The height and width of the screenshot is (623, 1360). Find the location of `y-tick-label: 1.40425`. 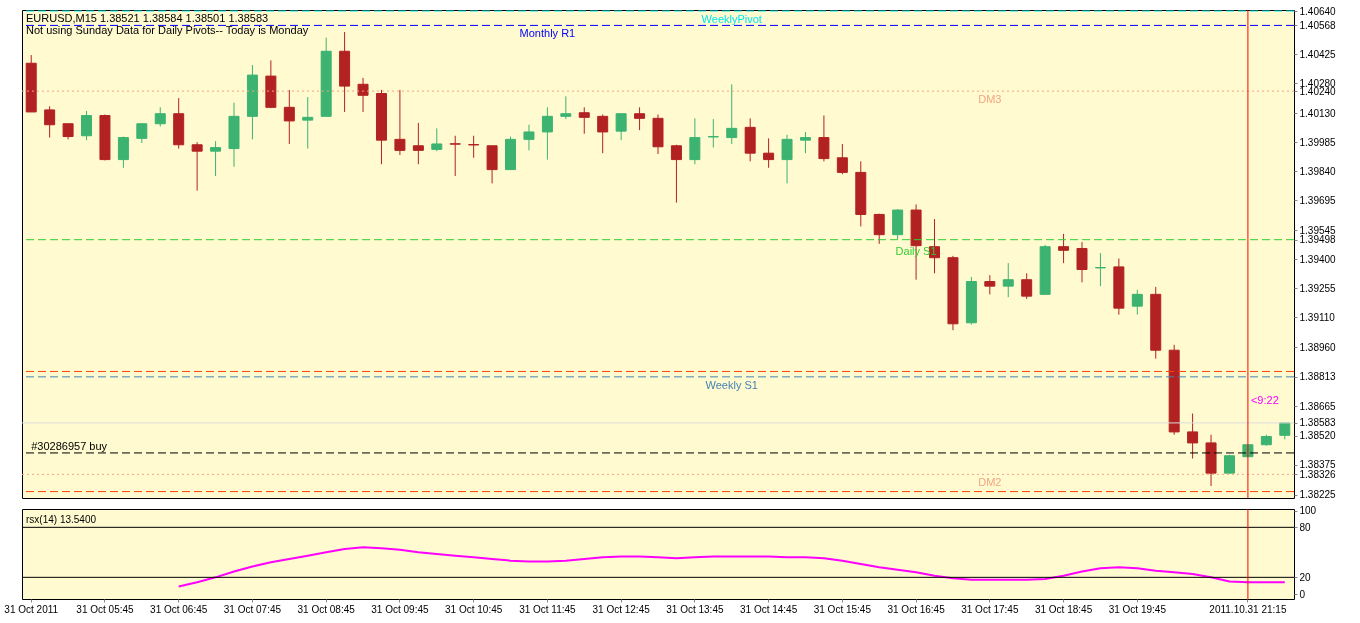

y-tick-label: 1.40425 is located at coordinates (1318, 54).